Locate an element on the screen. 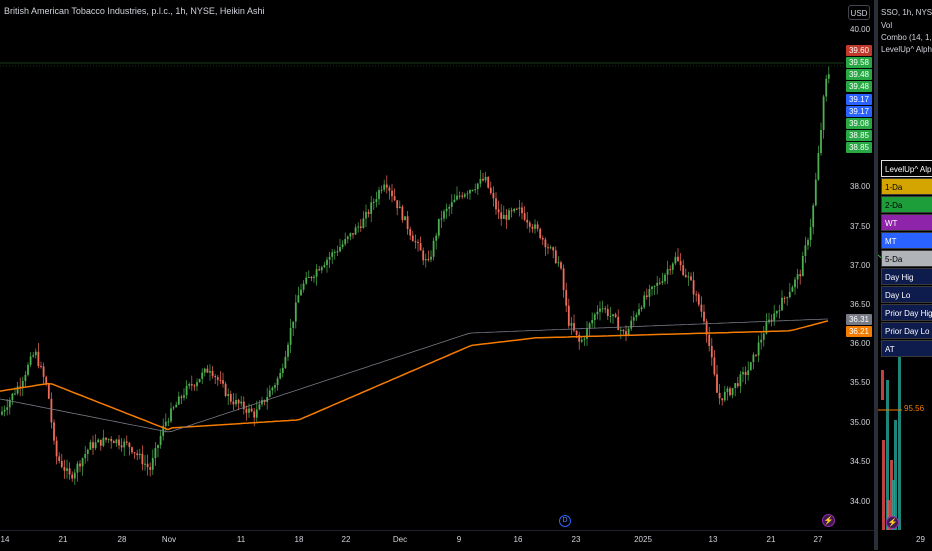 The image size is (932, 551). levelup-table-row: Prior Day Hig is located at coordinates (906, 312).